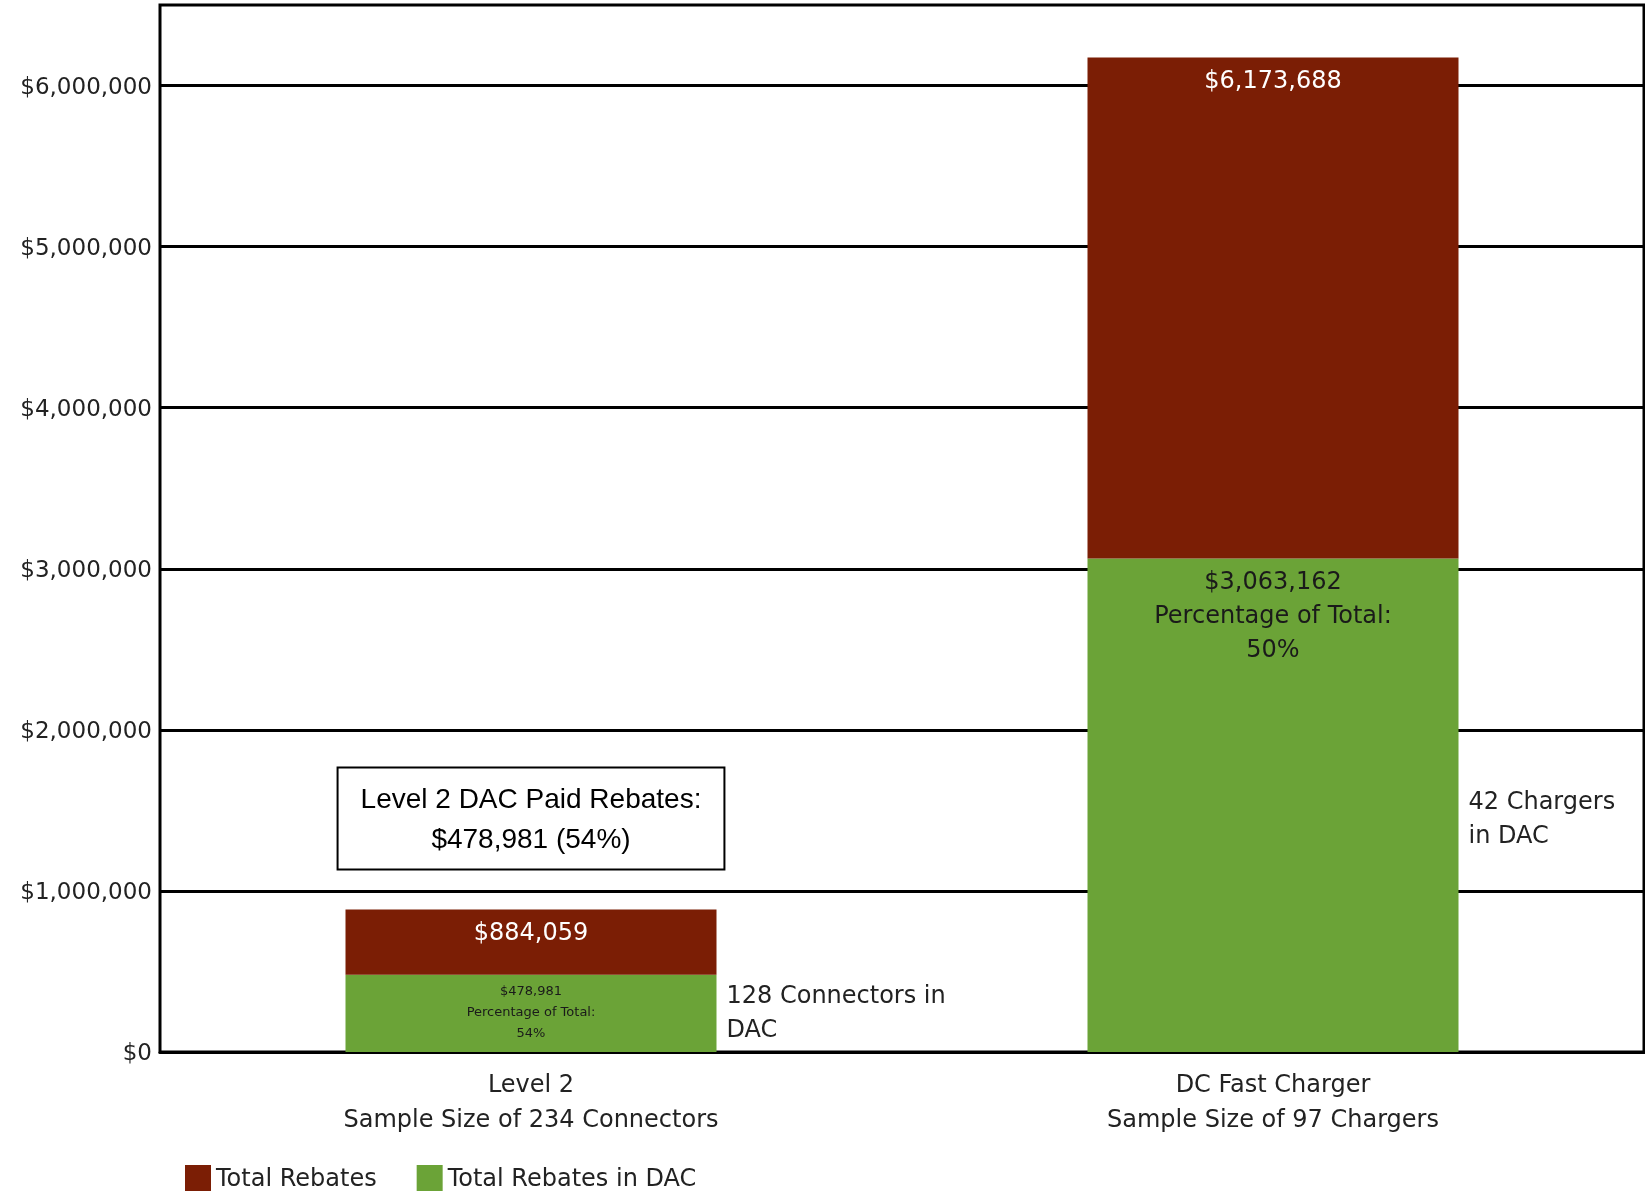 This screenshot has height=1204, width=1645. What do you see at coordinates (86, 85) in the screenshot?
I see `y-tick-label: $6,000,000` at bounding box center [86, 85].